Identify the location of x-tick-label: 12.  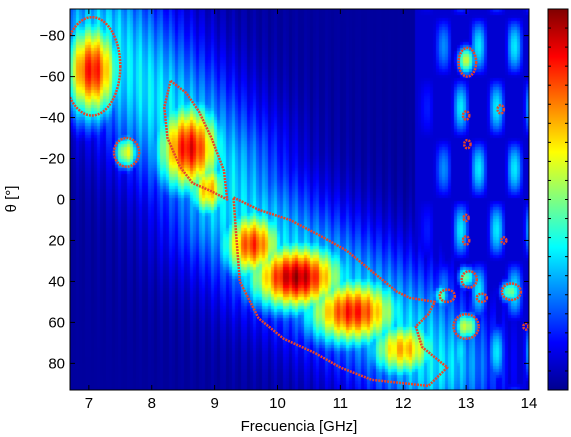
(403, 403).